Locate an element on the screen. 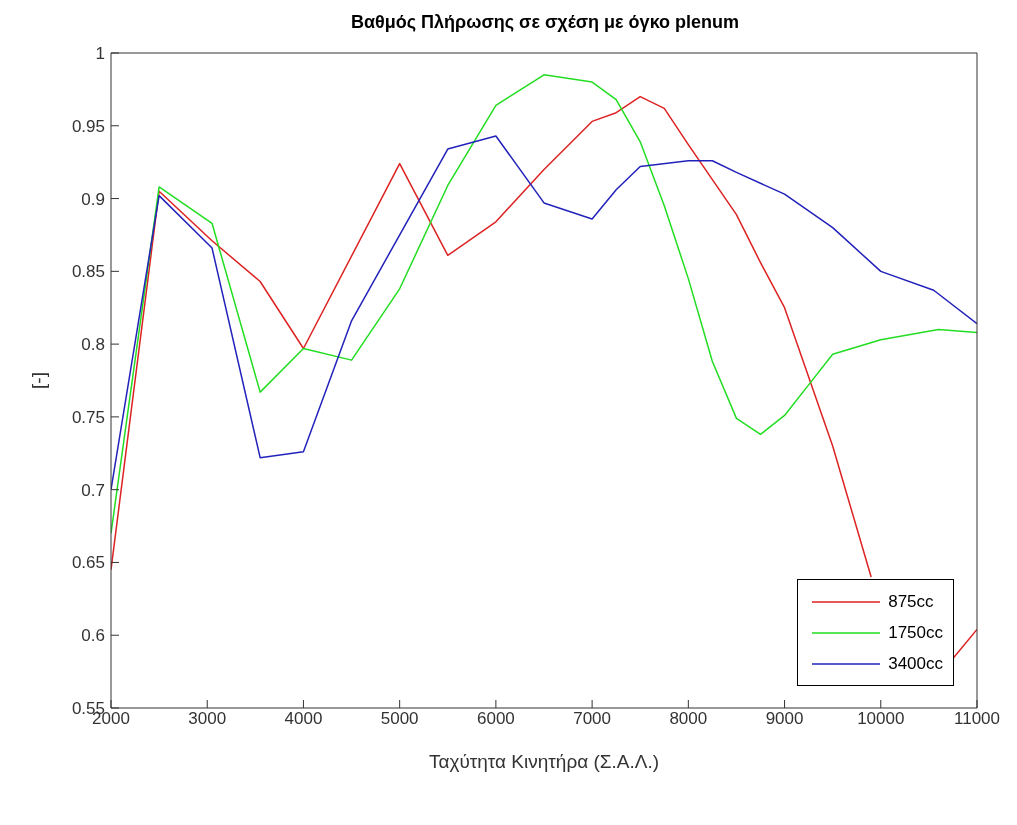  y-tick-label: 1 is located at coordinates (100, 54).